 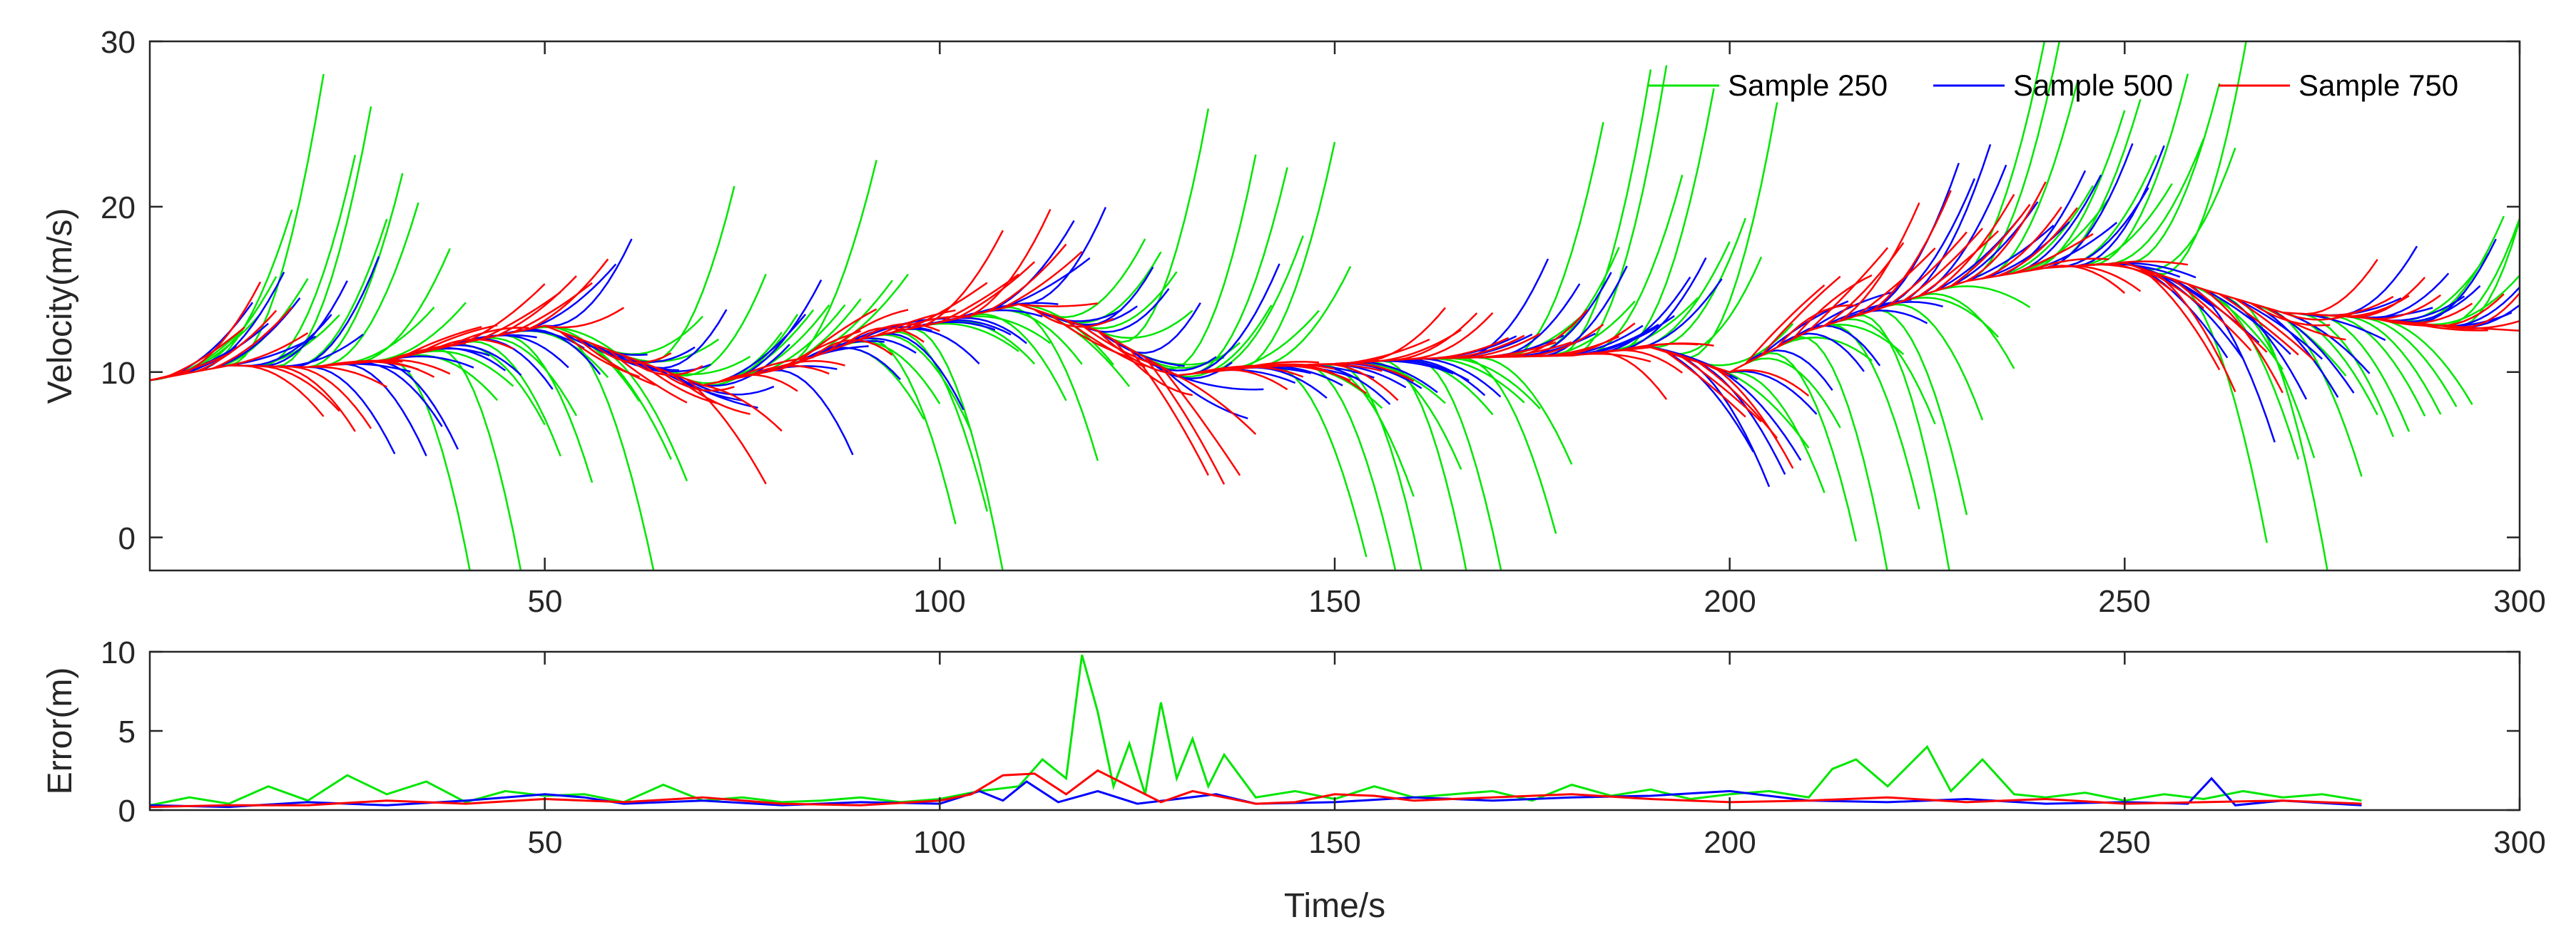 I want to click on legend: Sample 250 Sample 500 Sample 750, so click(x=2053, y=85).